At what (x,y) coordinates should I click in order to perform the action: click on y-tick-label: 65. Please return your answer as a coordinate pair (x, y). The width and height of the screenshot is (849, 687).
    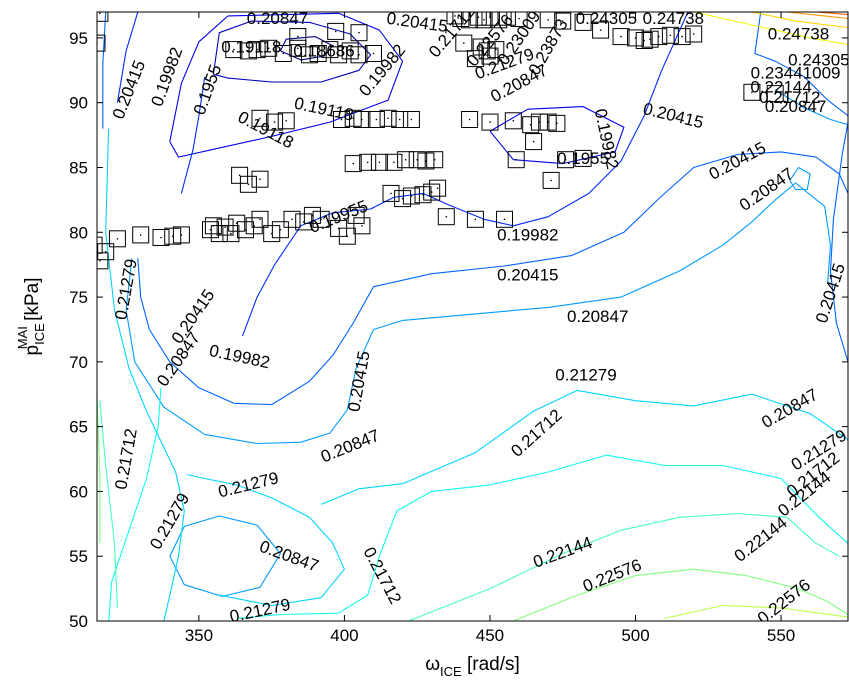
    Looking at the image, I should click on (78, 427).